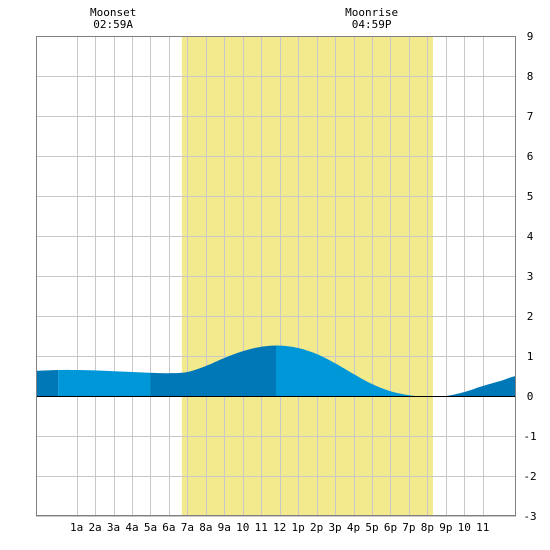 The height and width of the screenshot is (550, 550). Describe the element at coordinates (530, 356) in the screenshot. I see `y-tick-label: 1` at that location.